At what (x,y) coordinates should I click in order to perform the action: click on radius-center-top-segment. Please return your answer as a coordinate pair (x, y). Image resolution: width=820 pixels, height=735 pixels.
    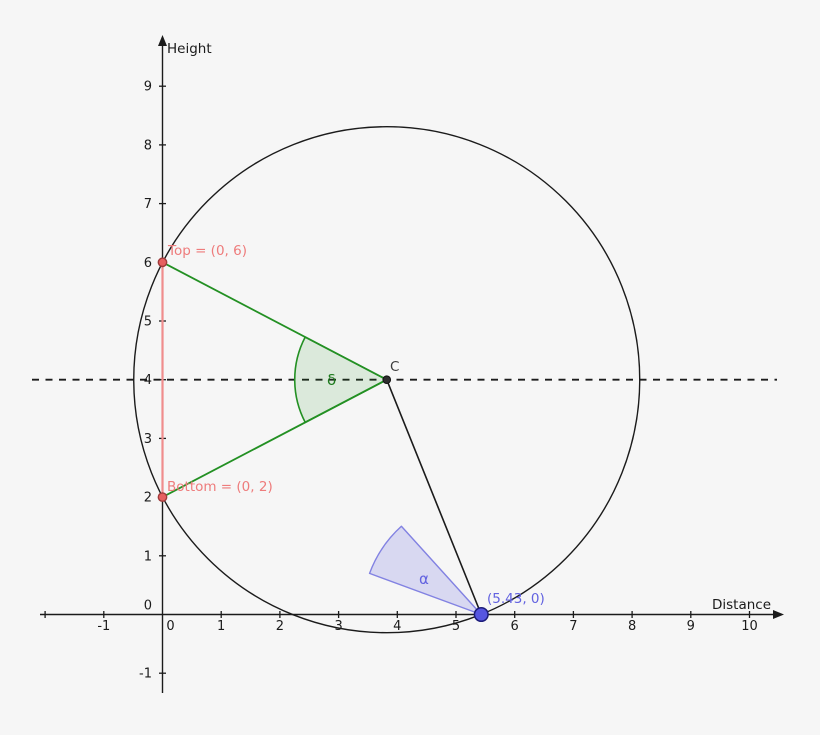
    Looking at the image, I should click on (275, 321).